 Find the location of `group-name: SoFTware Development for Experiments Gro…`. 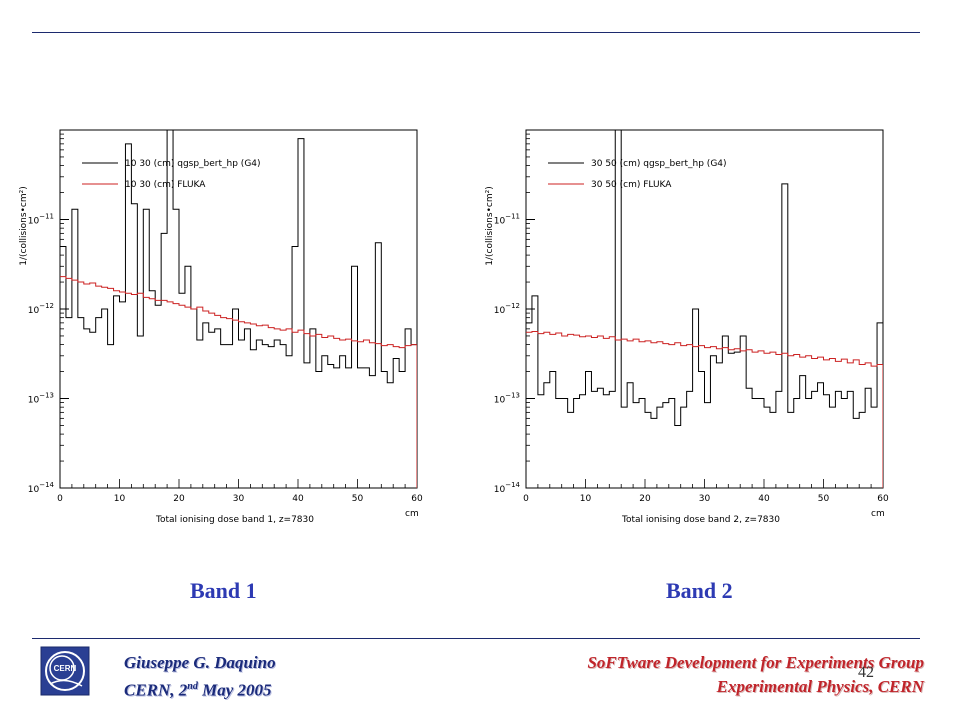

group-name: SoFTware Development for Experiments Gro… is located at coordinates (755, 662).